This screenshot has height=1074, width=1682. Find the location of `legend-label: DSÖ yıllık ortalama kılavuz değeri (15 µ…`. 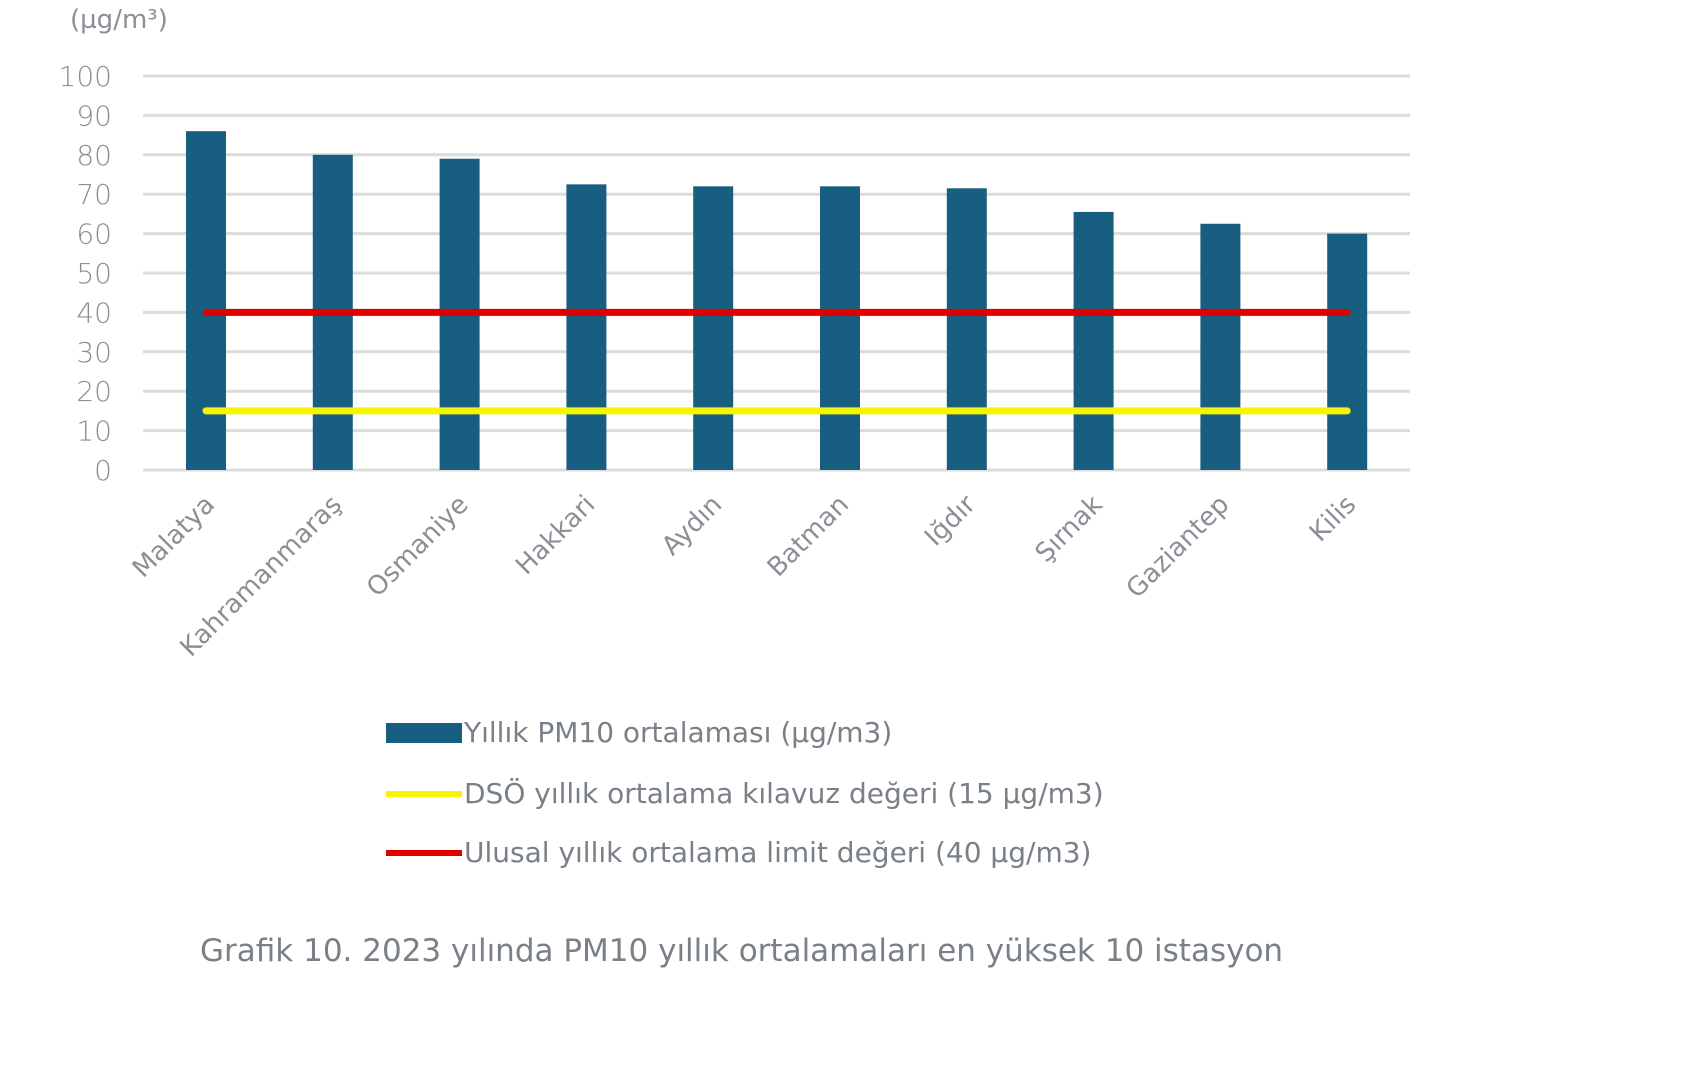

legend-label: DSÖ yıllık ortalama kılavuz değeri (15 µ… is located at coordinates (784, 793).